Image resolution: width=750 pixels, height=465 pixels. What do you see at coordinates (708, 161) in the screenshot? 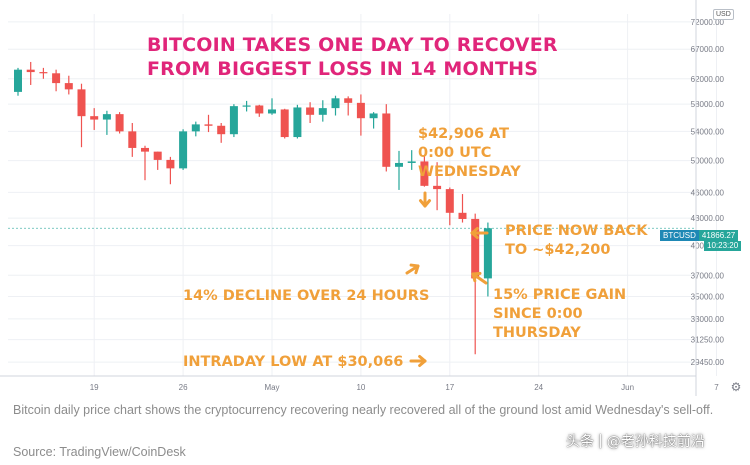
I see `y-tick-label: 50000.00` at bounding box center [708, 161].